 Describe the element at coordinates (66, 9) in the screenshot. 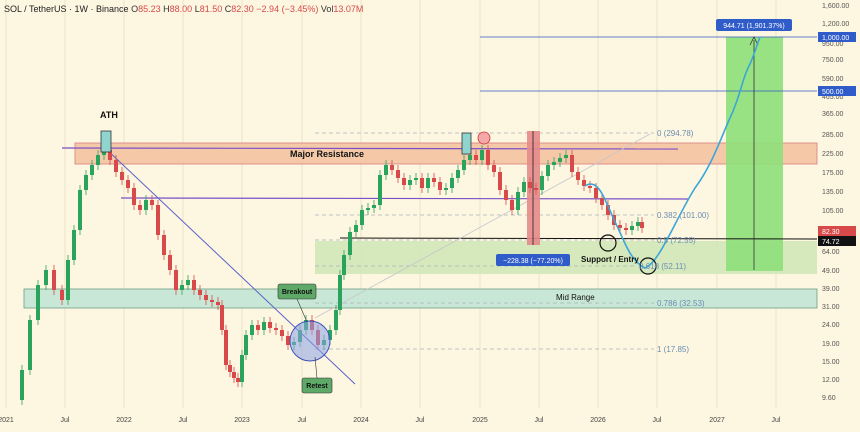

I see `symbol-label: SOL / TetherUS · 1W · Binance` at that location.